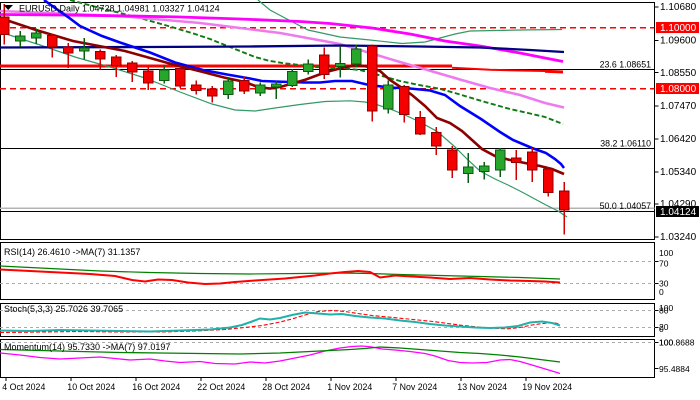 This screenshot has width=700, height=400. Describe the element at coordinates (286, 387) in the screenshot. I see `svg-text: 28 Oct 2024` at that location.